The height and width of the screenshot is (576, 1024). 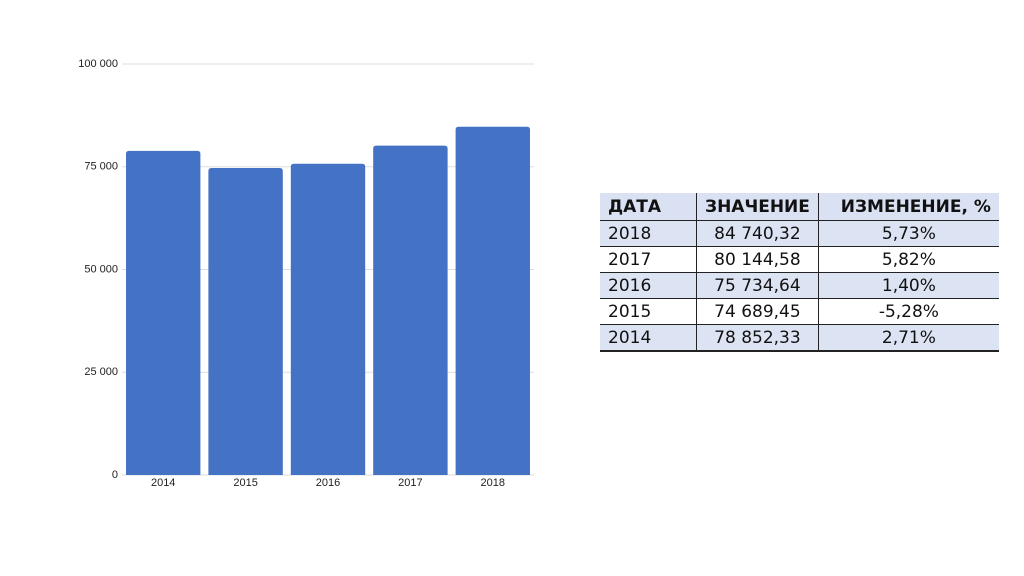 I want to click on table-cell: 2017, so click(x=648, y=259).